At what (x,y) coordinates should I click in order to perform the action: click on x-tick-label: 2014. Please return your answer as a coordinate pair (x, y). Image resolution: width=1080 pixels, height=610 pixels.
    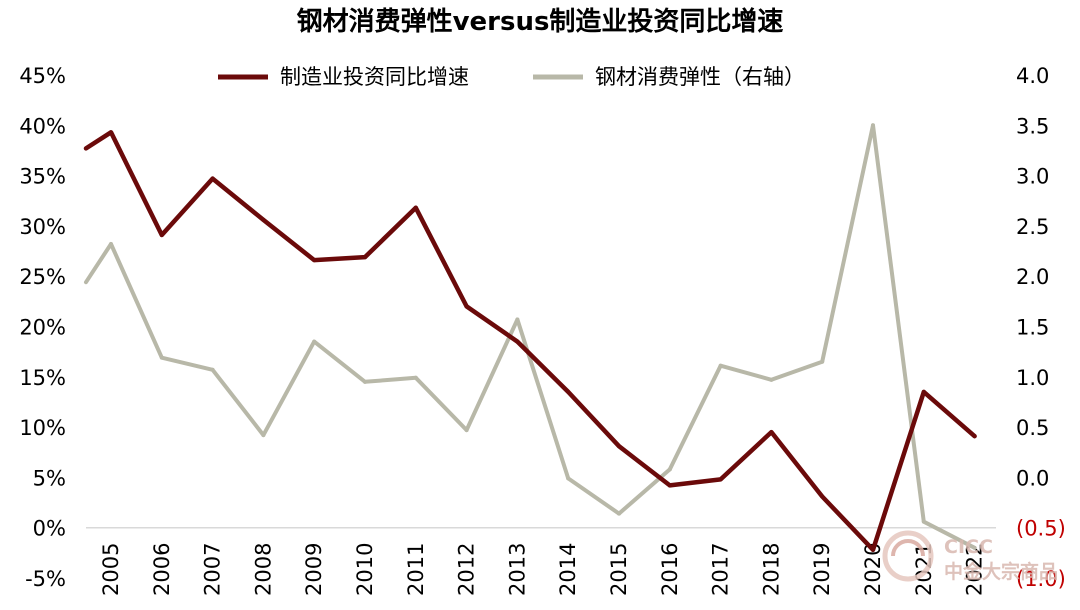
    Looking at the image, I should click on (568, 569).